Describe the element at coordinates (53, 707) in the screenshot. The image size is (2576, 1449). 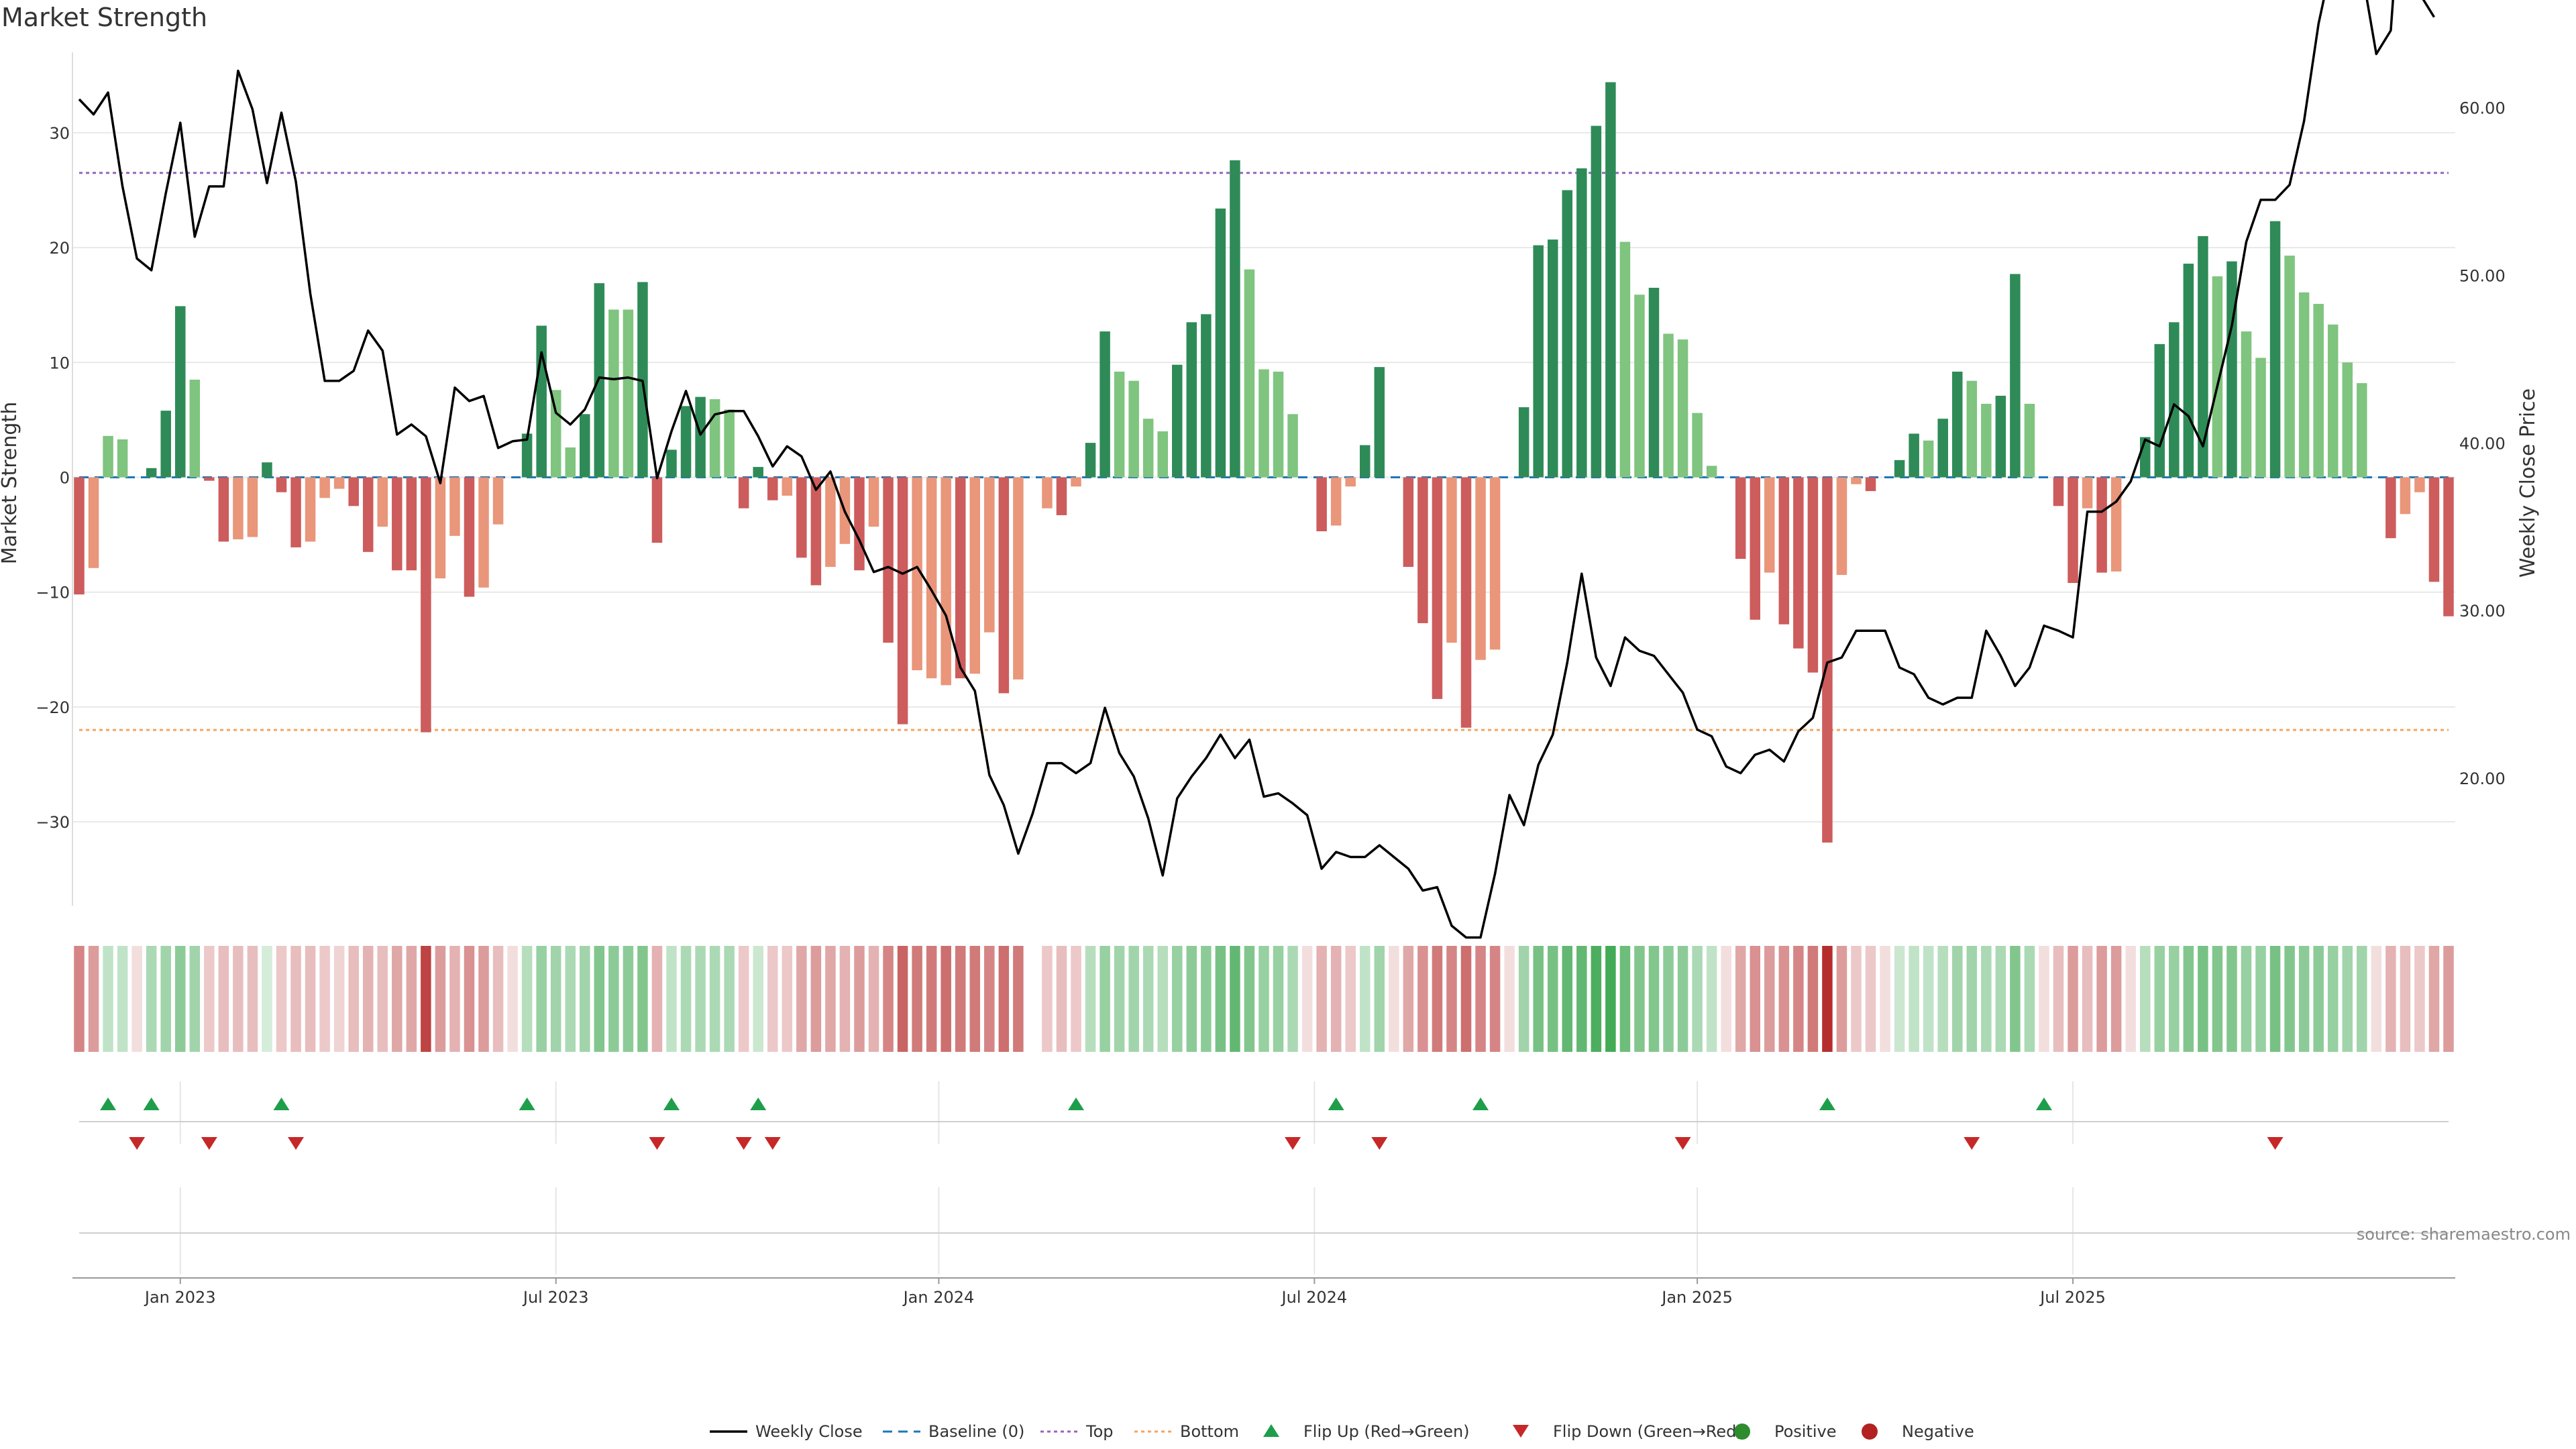
I see `y-tick-label: −20` at that location.